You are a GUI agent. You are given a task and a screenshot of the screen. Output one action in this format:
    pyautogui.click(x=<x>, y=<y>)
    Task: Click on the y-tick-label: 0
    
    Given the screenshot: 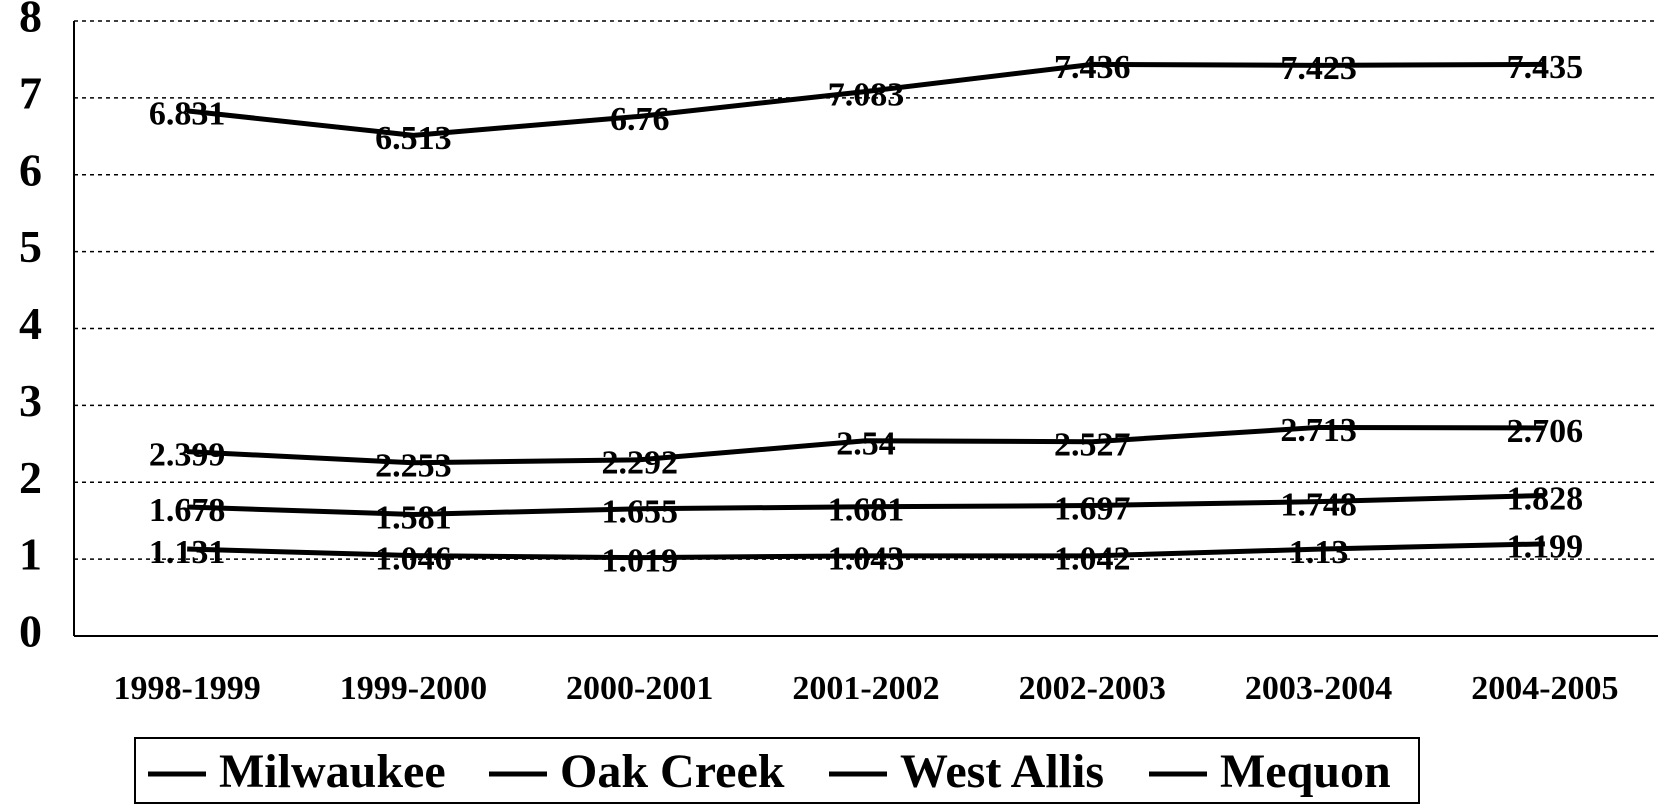 What is the action you would take?
    pyautogui.click(x=30, y=631)
    